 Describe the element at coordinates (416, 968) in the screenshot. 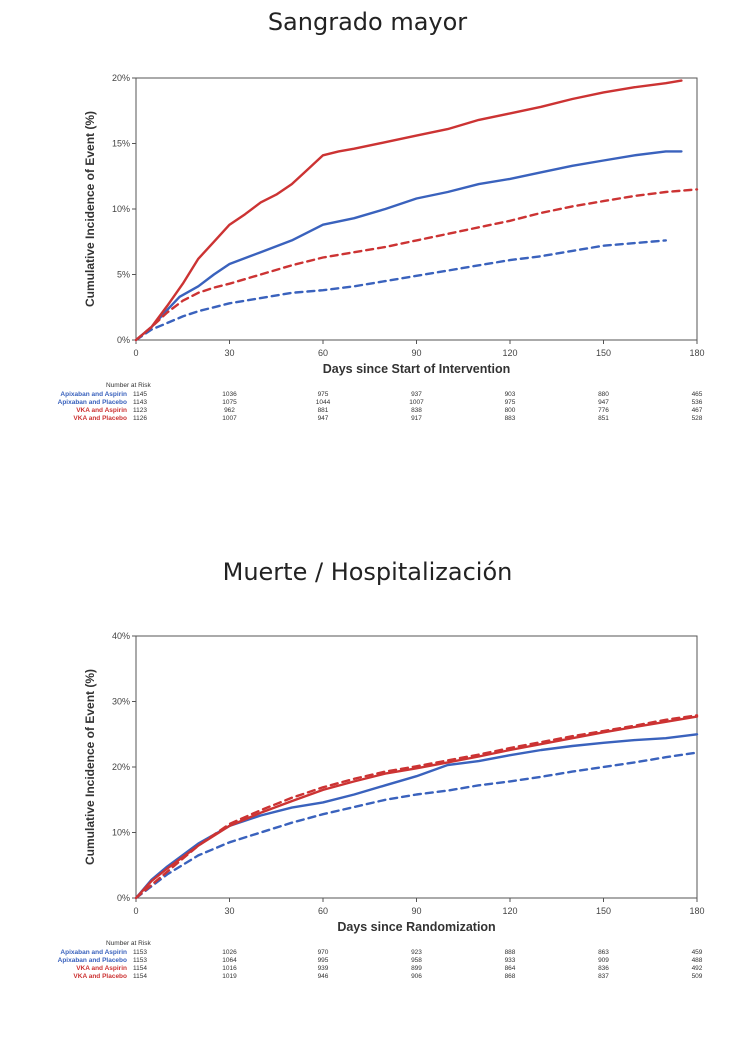

I see `risk-table-cell: 899` at that location.